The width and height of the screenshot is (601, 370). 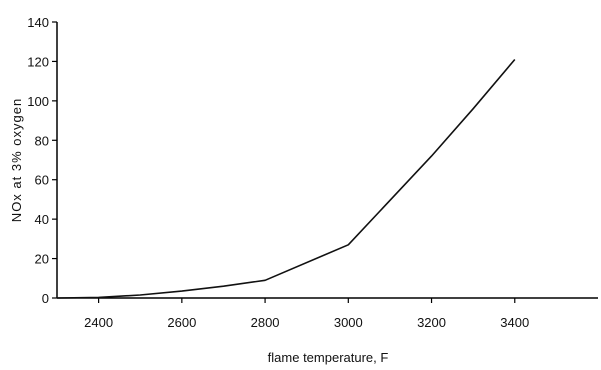 What do you see at coordinates (38, 22) in the screenshot?
I see `y-tick-label: 140` at bounding box center [38, 22].